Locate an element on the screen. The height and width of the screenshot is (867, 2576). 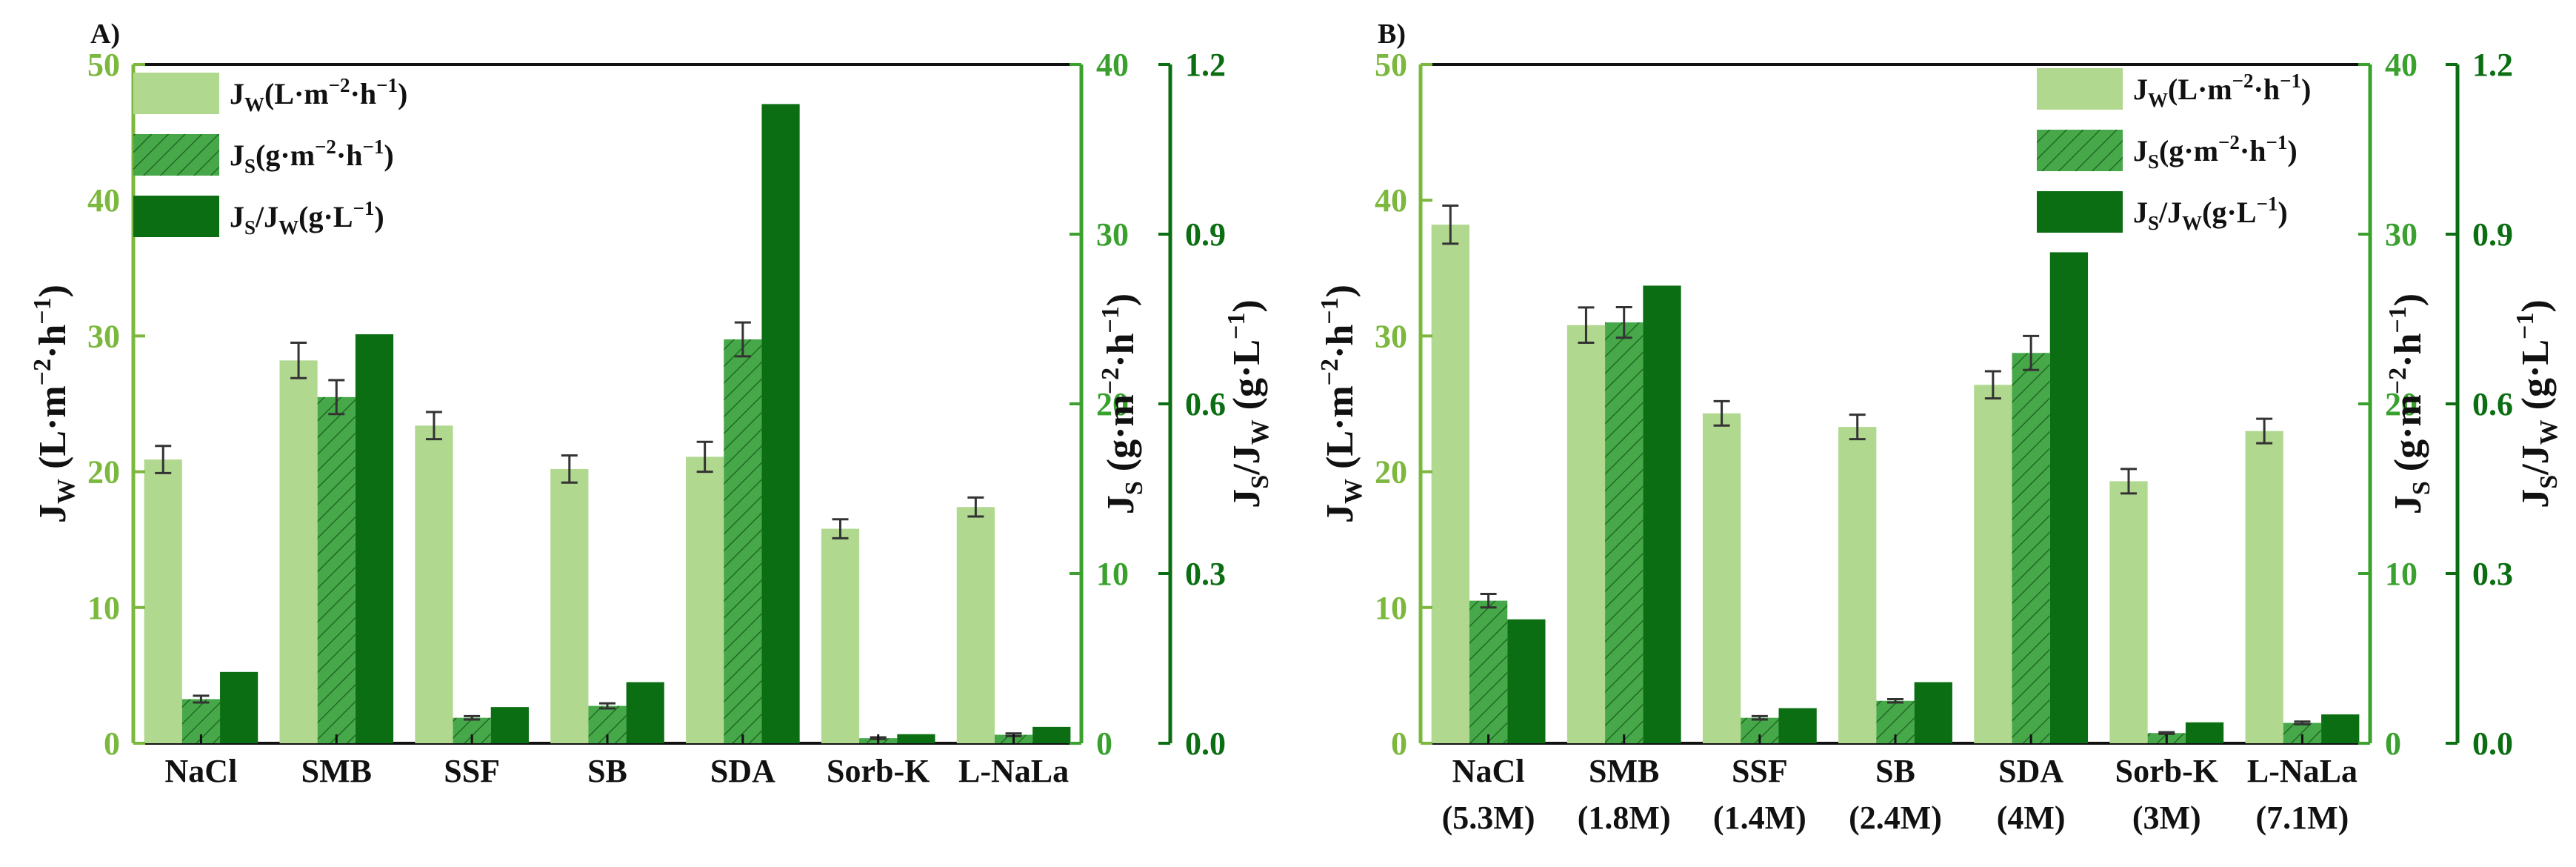
x-tick-sublabel: (5.3M) is located at coordinates (1488, 818).